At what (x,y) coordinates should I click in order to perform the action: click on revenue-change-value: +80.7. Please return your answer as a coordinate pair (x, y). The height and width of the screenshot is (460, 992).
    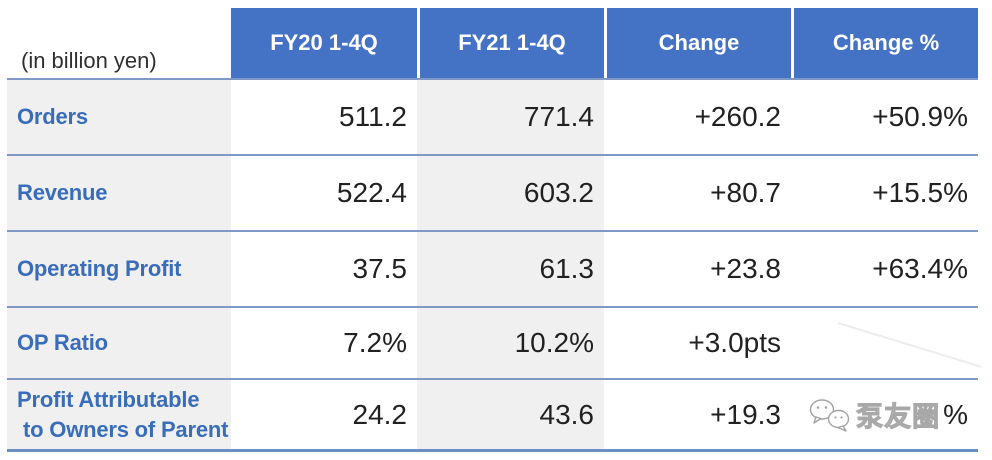
    Looking at the image, I should click on (697, 192).